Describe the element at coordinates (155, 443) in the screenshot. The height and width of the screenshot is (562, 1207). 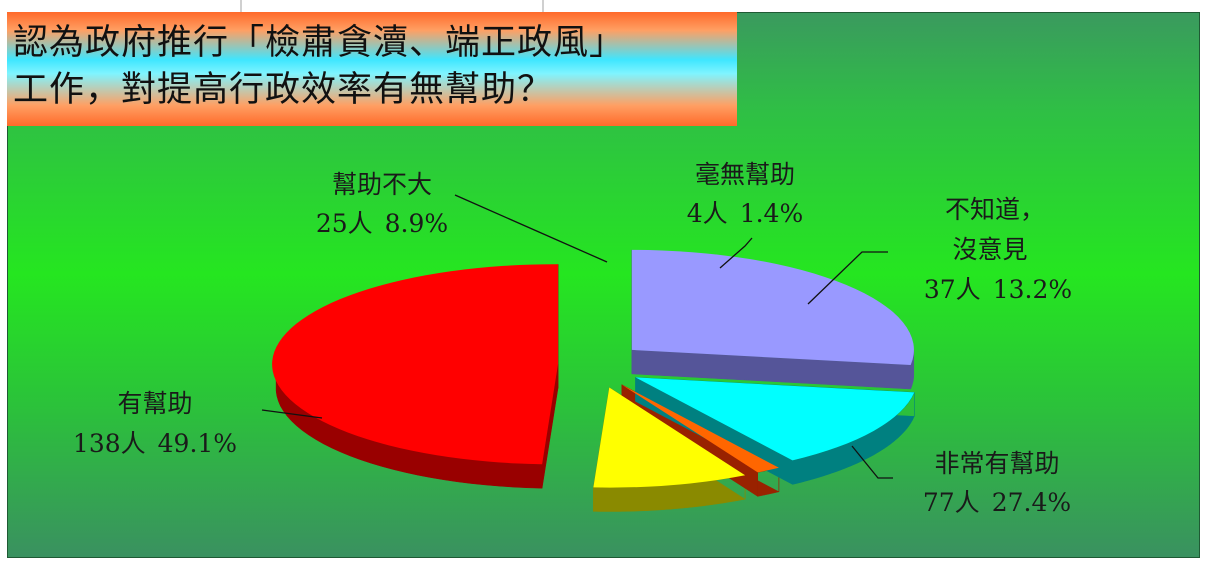
I see `value-yes-helpful: 138人 49.1%` at that location.